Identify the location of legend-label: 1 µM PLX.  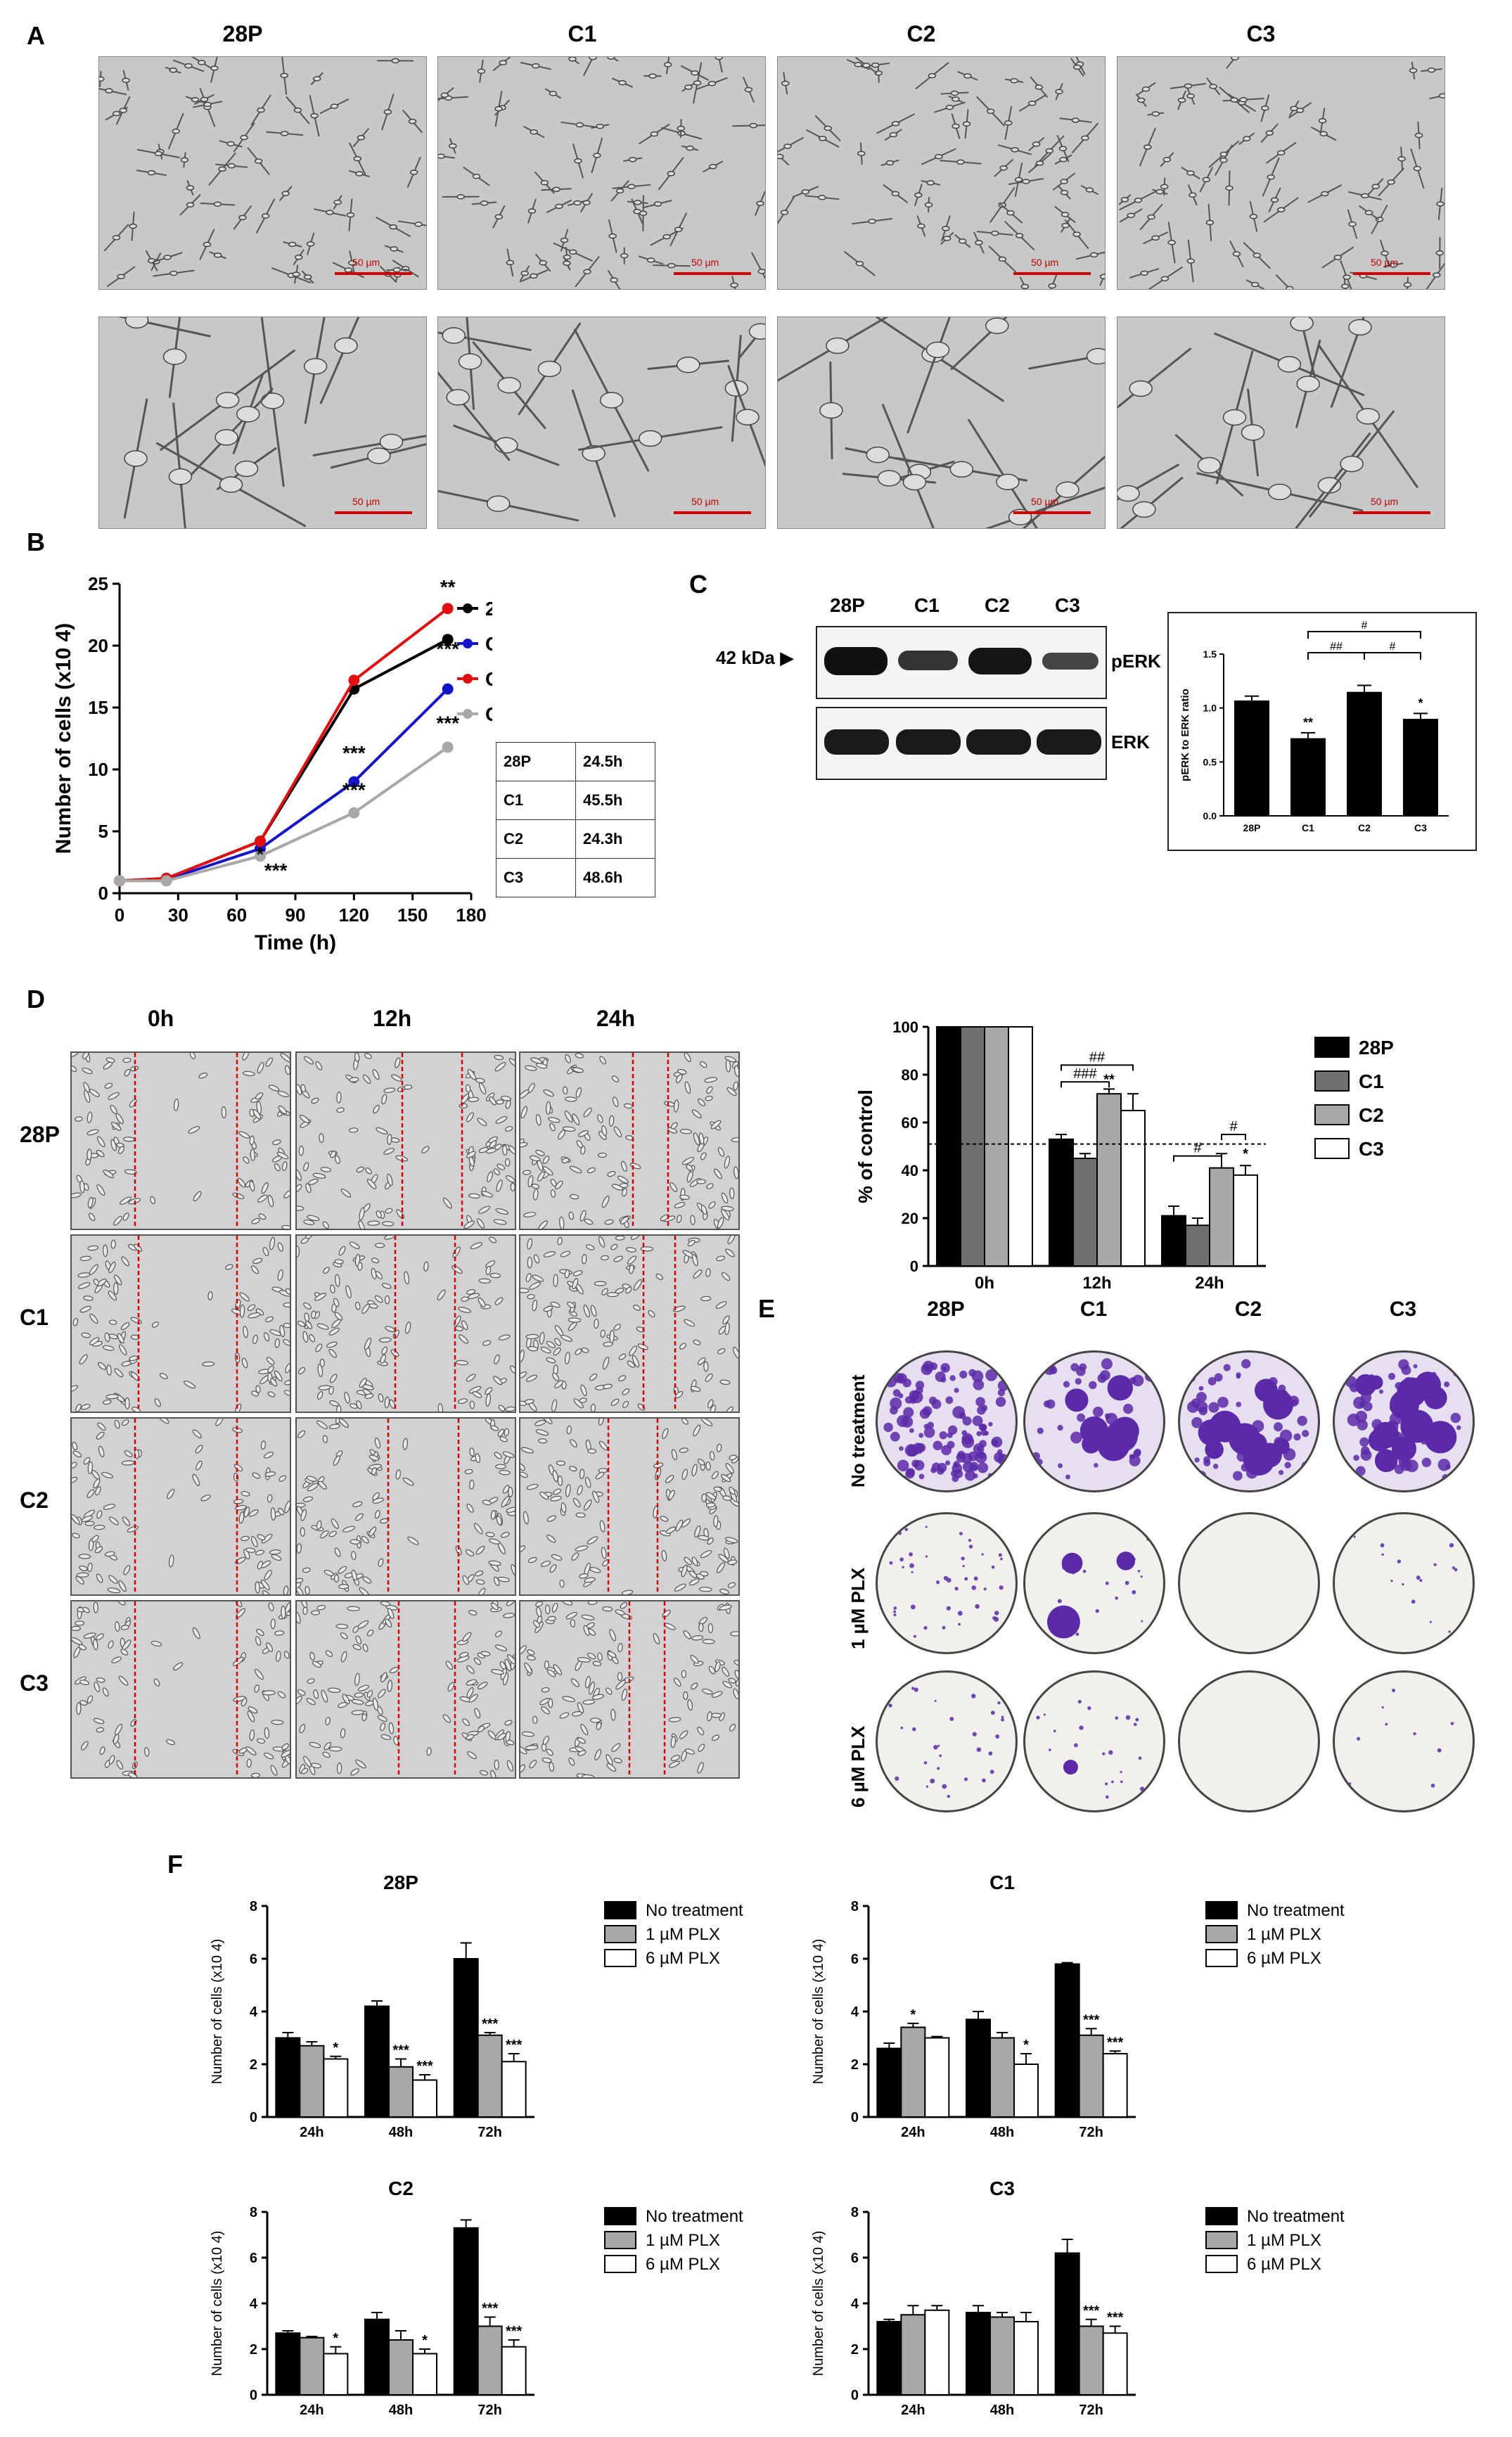
(683, 2240).